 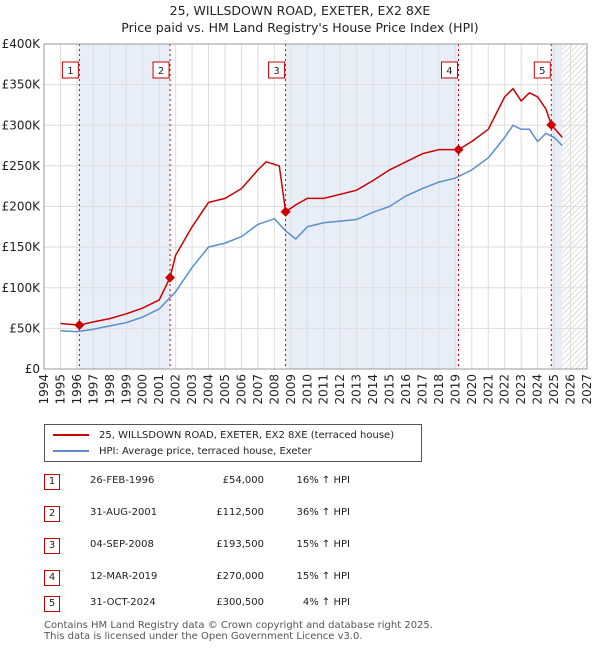 I want to click on x-tick-label: 2014, so click(x=373, y=389).